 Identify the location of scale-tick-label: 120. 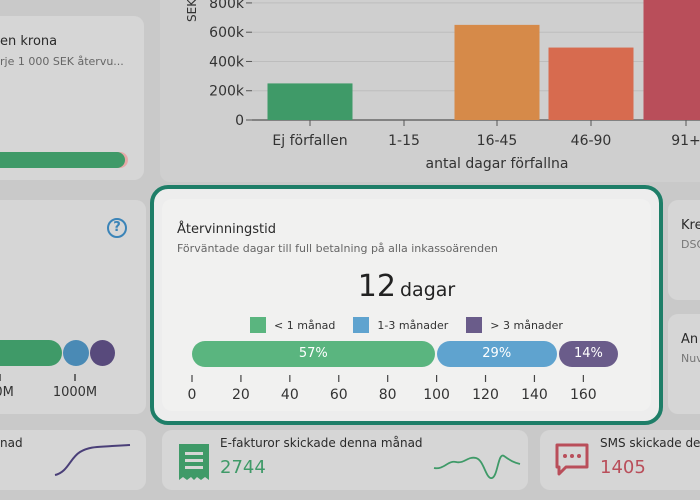
(485, 395).